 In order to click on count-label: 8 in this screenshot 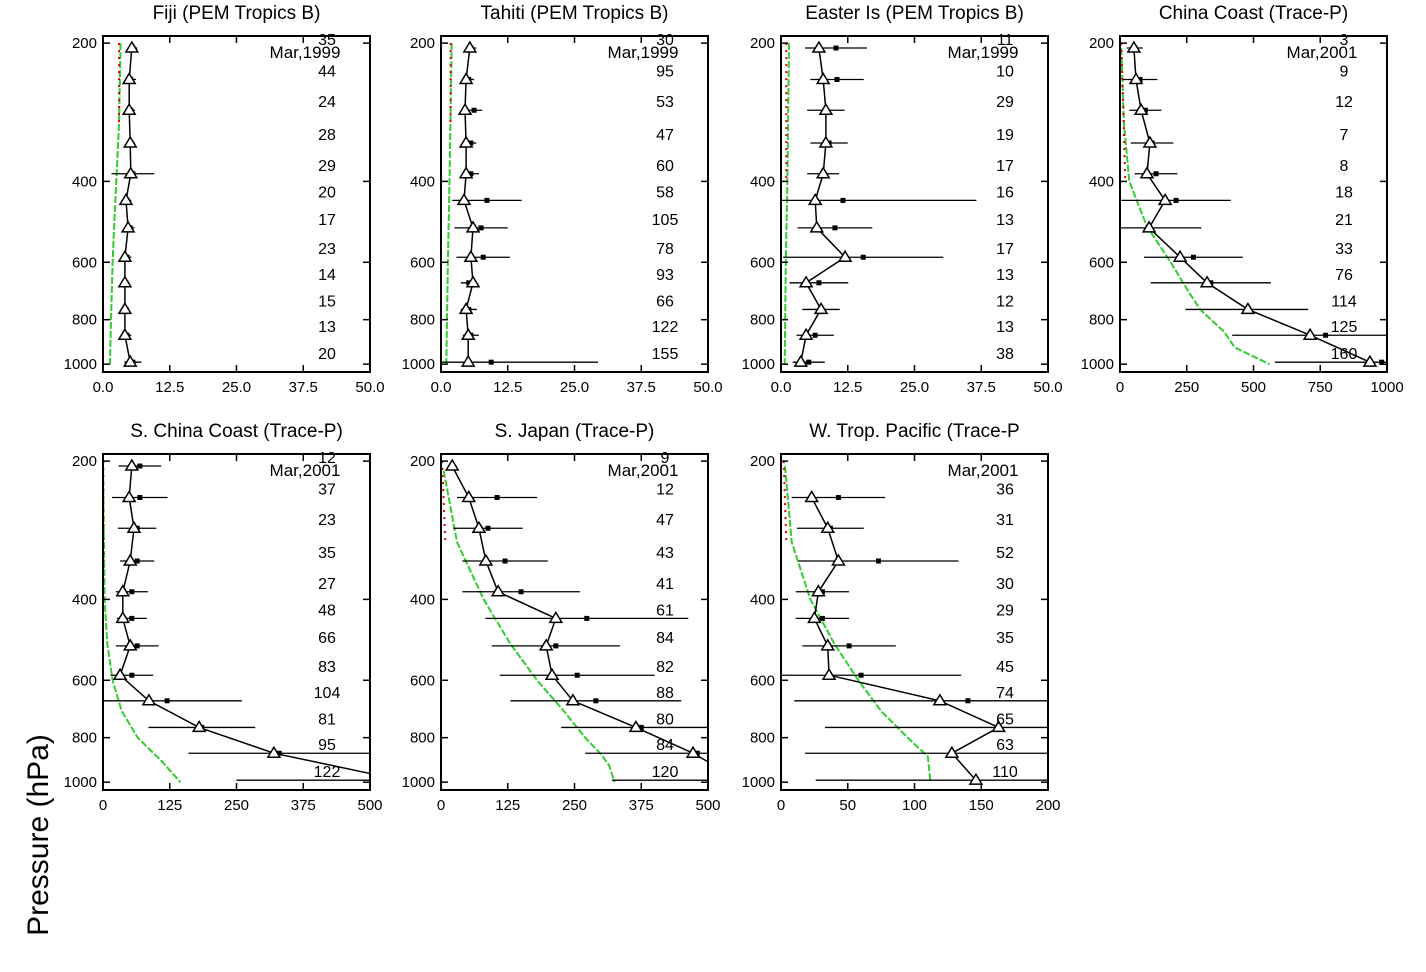, I will do `click(1344, 166)`.